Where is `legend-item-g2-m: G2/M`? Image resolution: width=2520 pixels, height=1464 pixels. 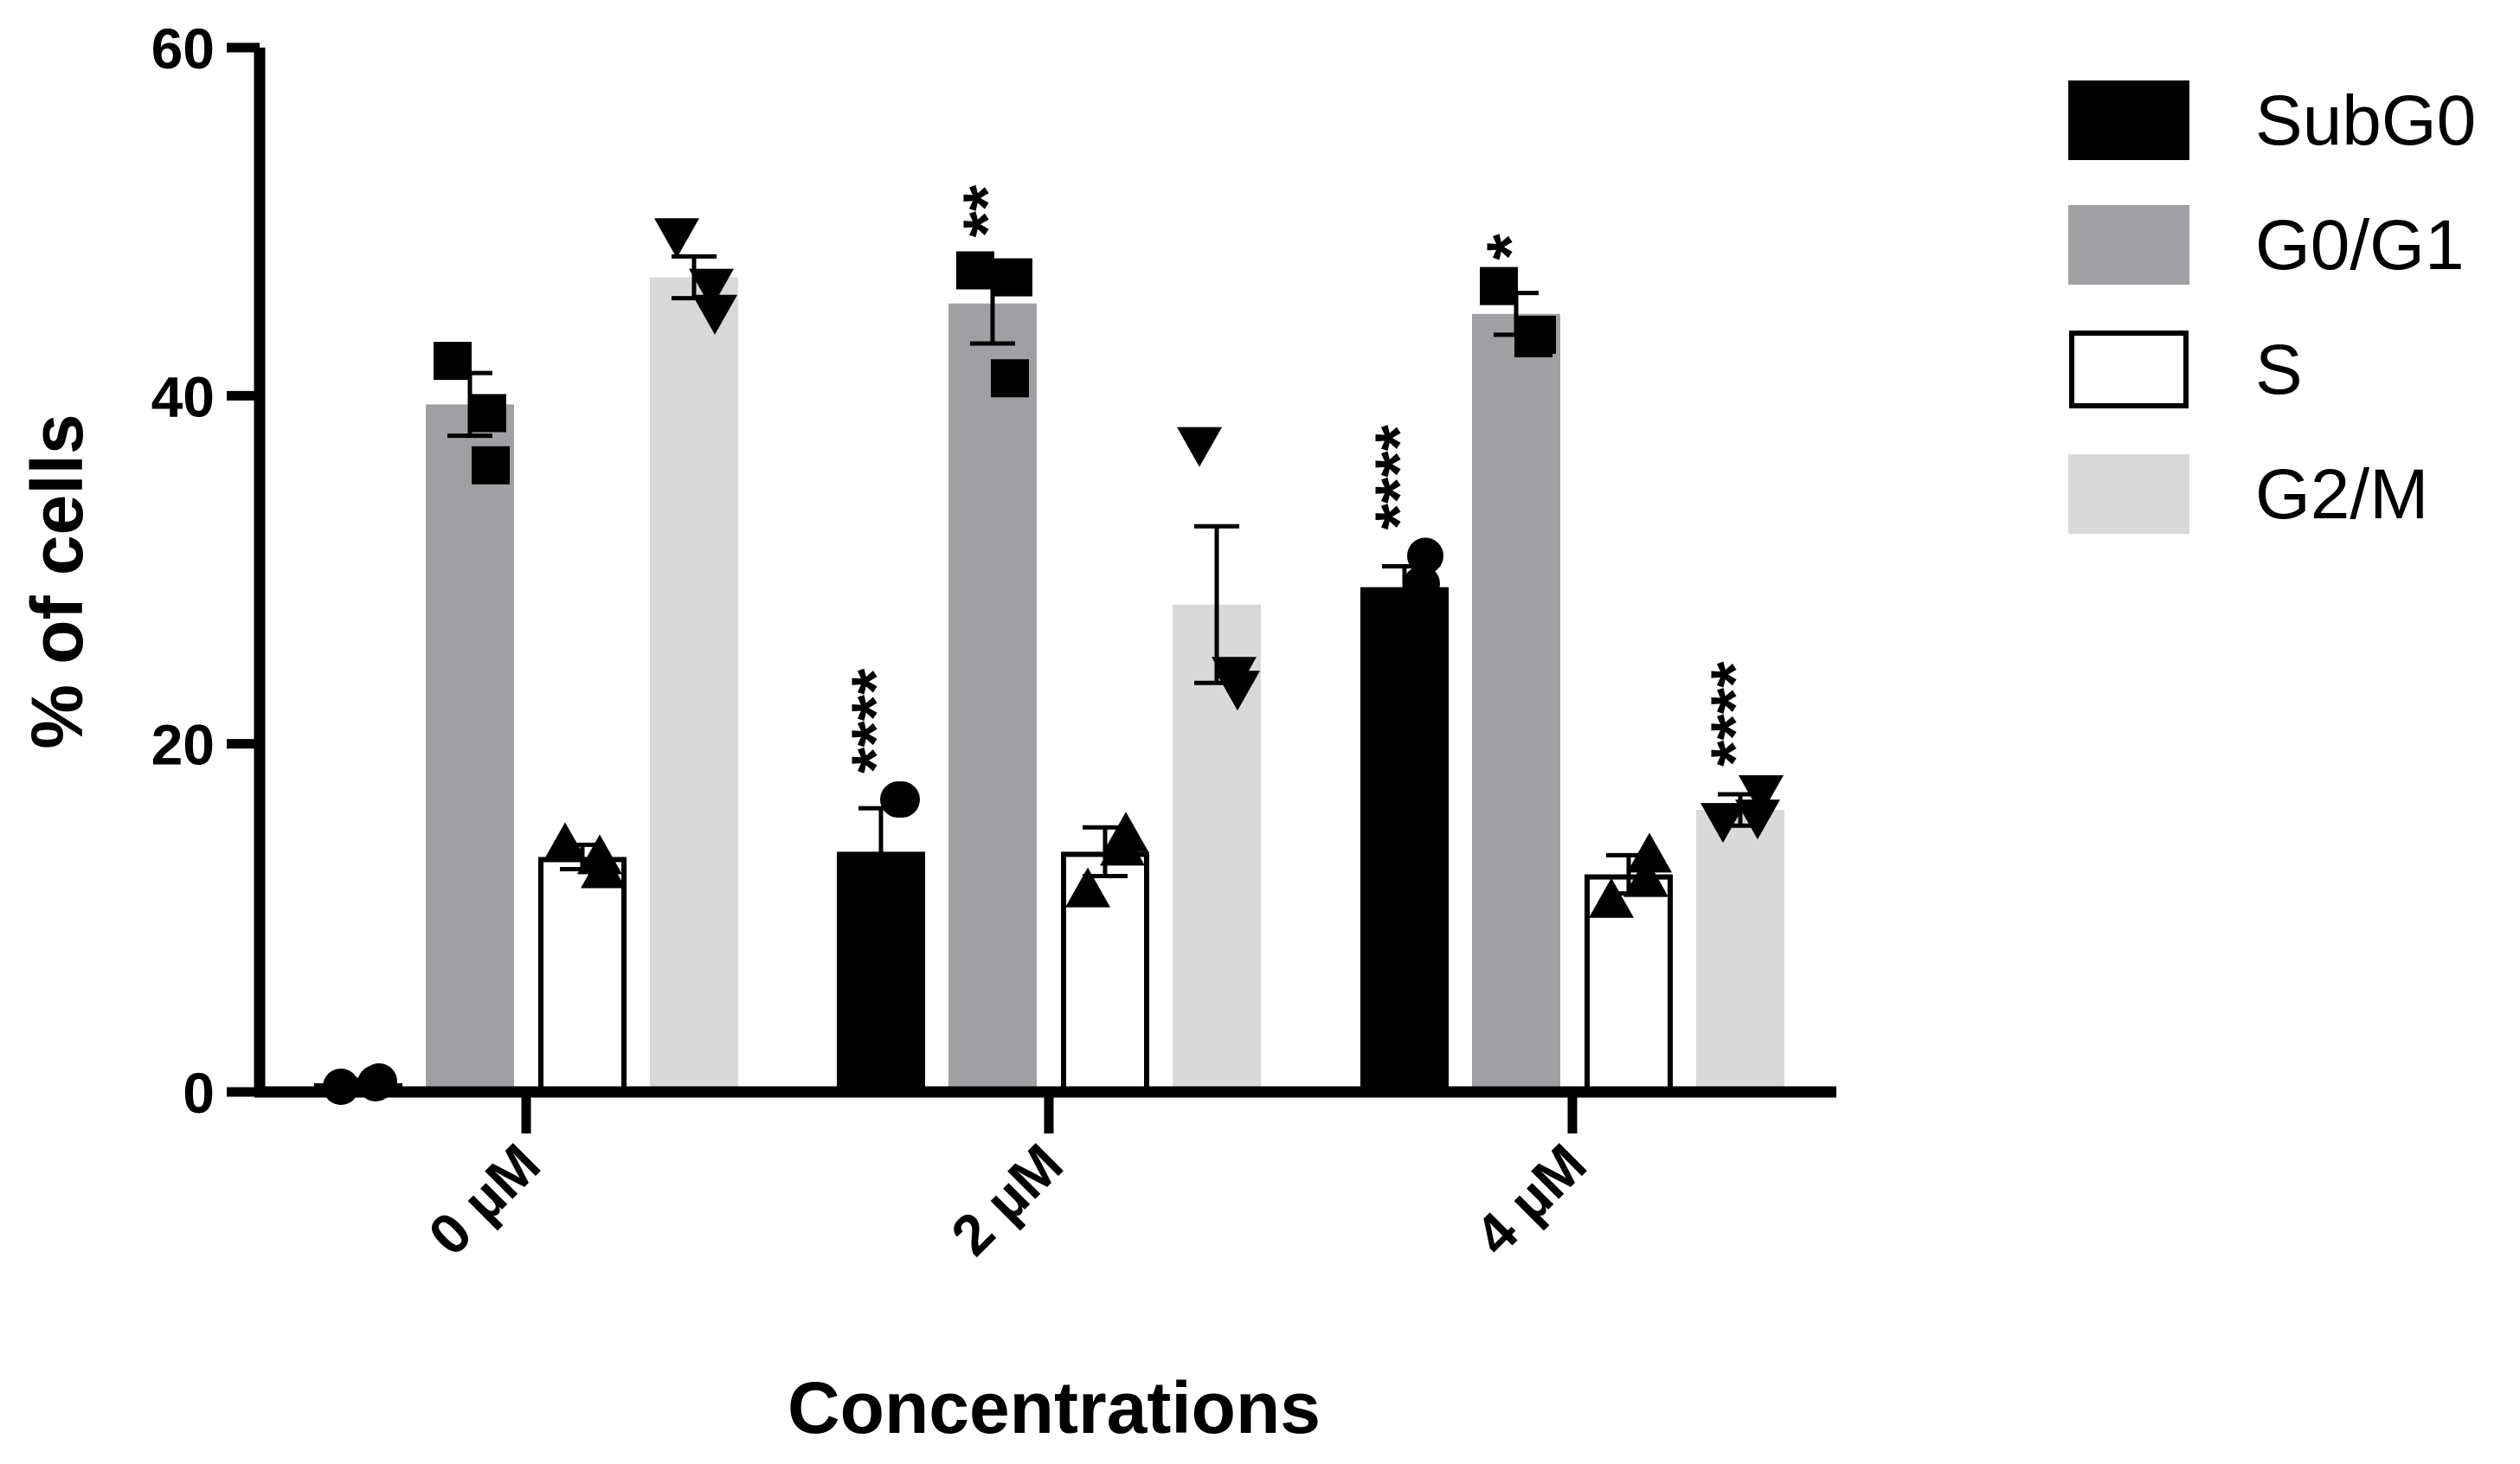 legend-item-g2-m: G2/M is located at coordinates (2248, 494).